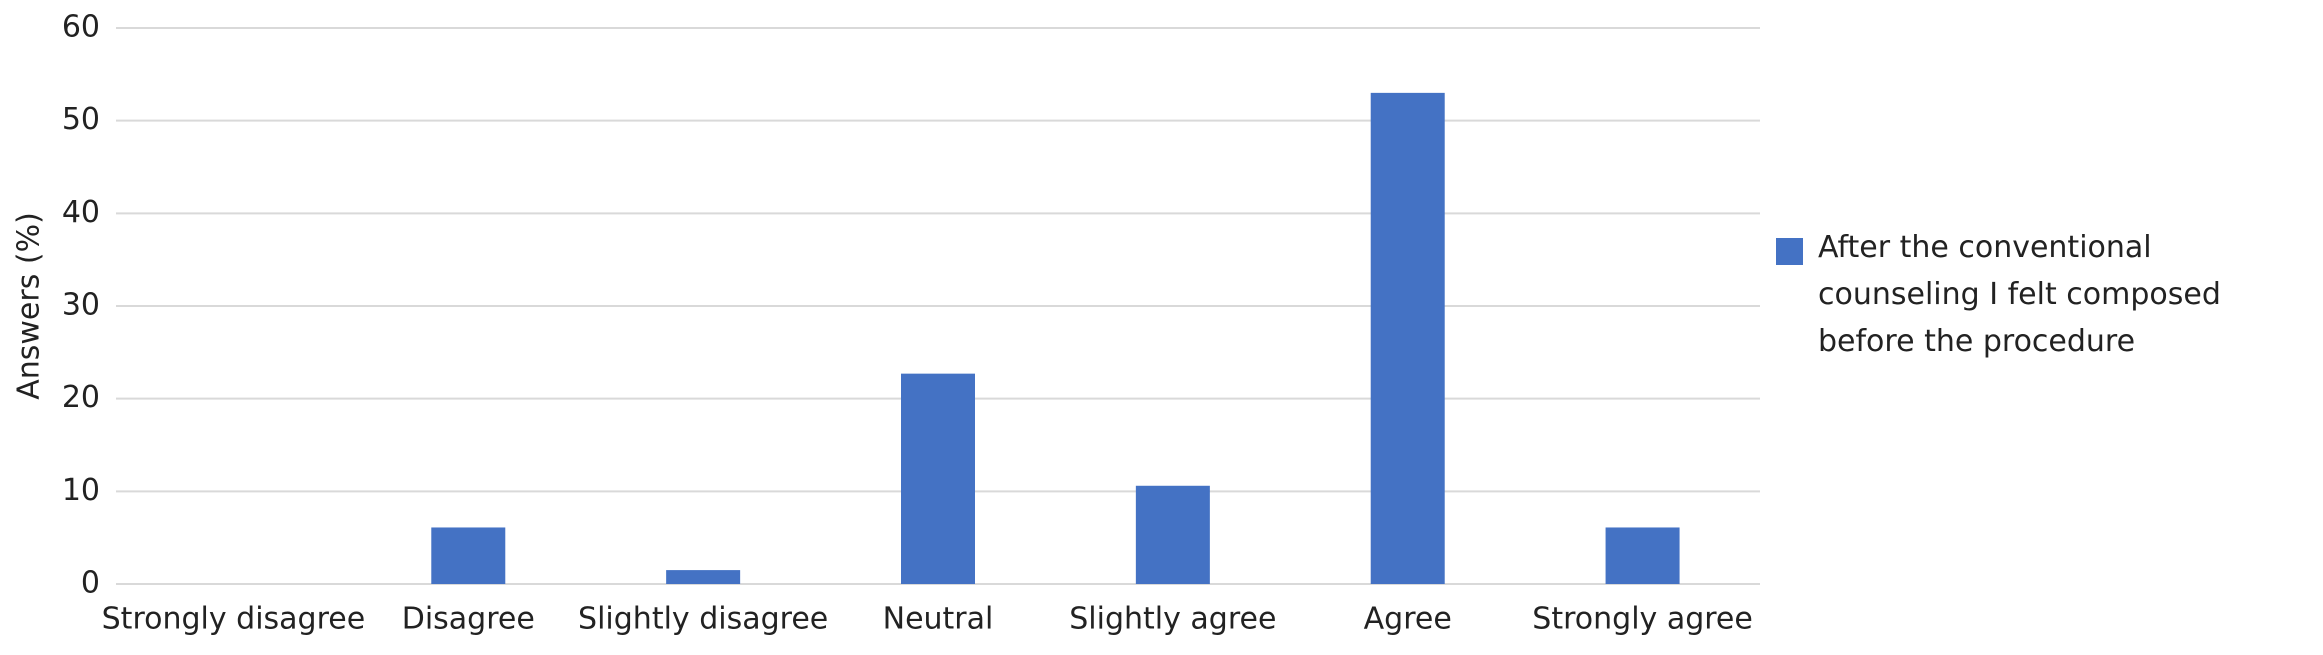 This screenshot has width=2323, height=655. Describe the element at coordinates (938, 619) in the screenshot. I see `x-tick-label: Neutral` at that location.